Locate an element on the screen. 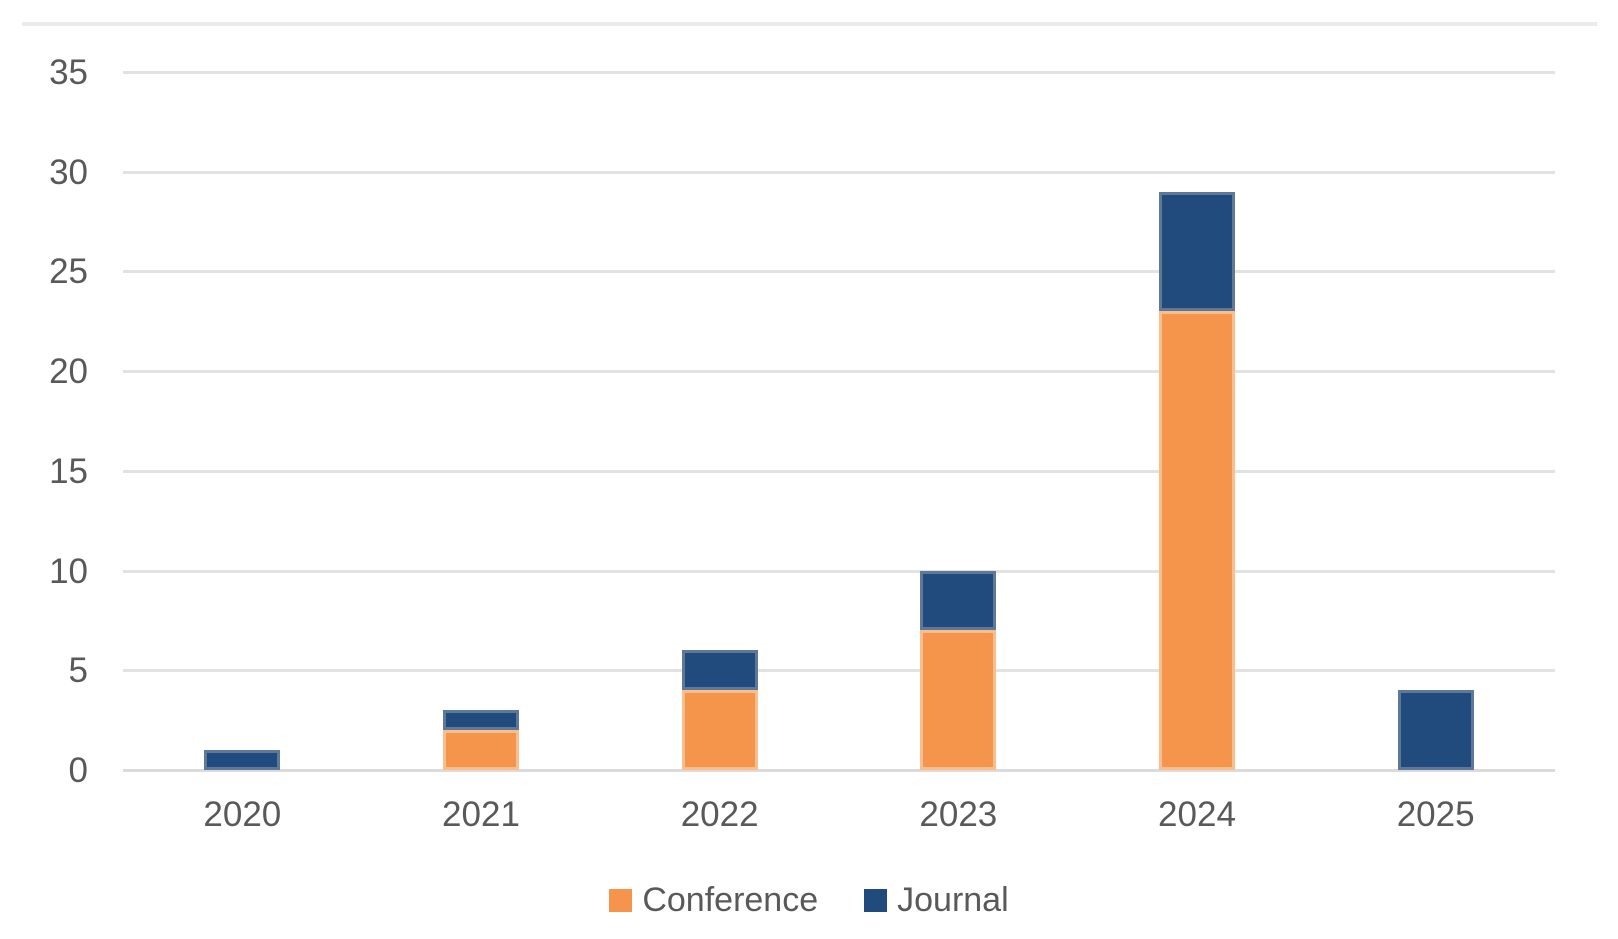  bar-segment-journal-2021 is located at coordinates (481, 720).